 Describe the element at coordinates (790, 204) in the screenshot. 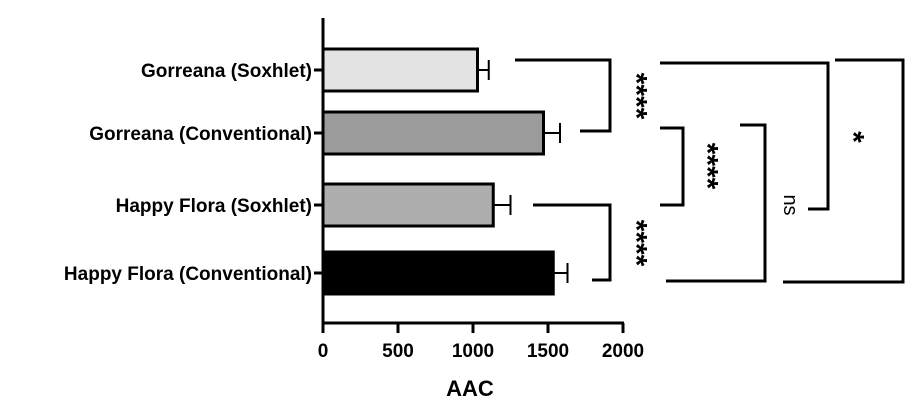

I see `significance-label: ns` at that location.